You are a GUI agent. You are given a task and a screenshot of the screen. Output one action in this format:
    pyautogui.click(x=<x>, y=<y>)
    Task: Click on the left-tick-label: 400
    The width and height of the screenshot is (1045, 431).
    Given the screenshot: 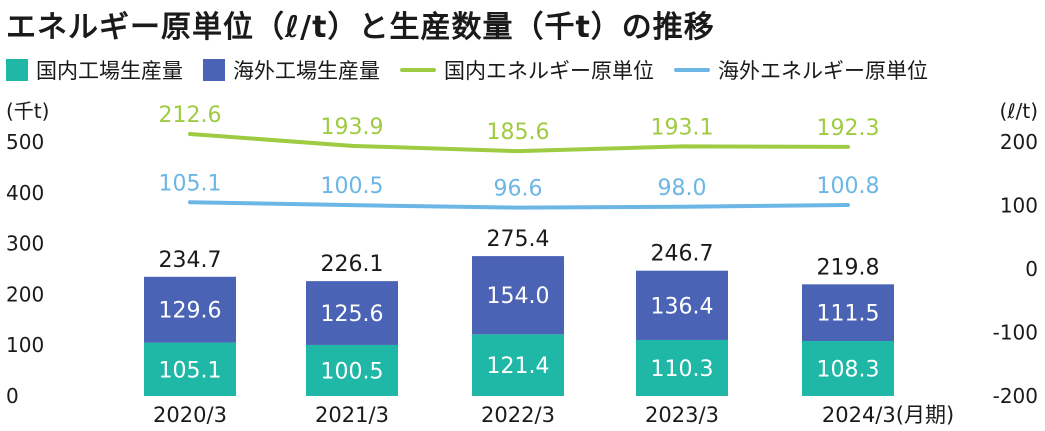 What is the action you would take?
    pyautogui.click(x=25, y=193)
    